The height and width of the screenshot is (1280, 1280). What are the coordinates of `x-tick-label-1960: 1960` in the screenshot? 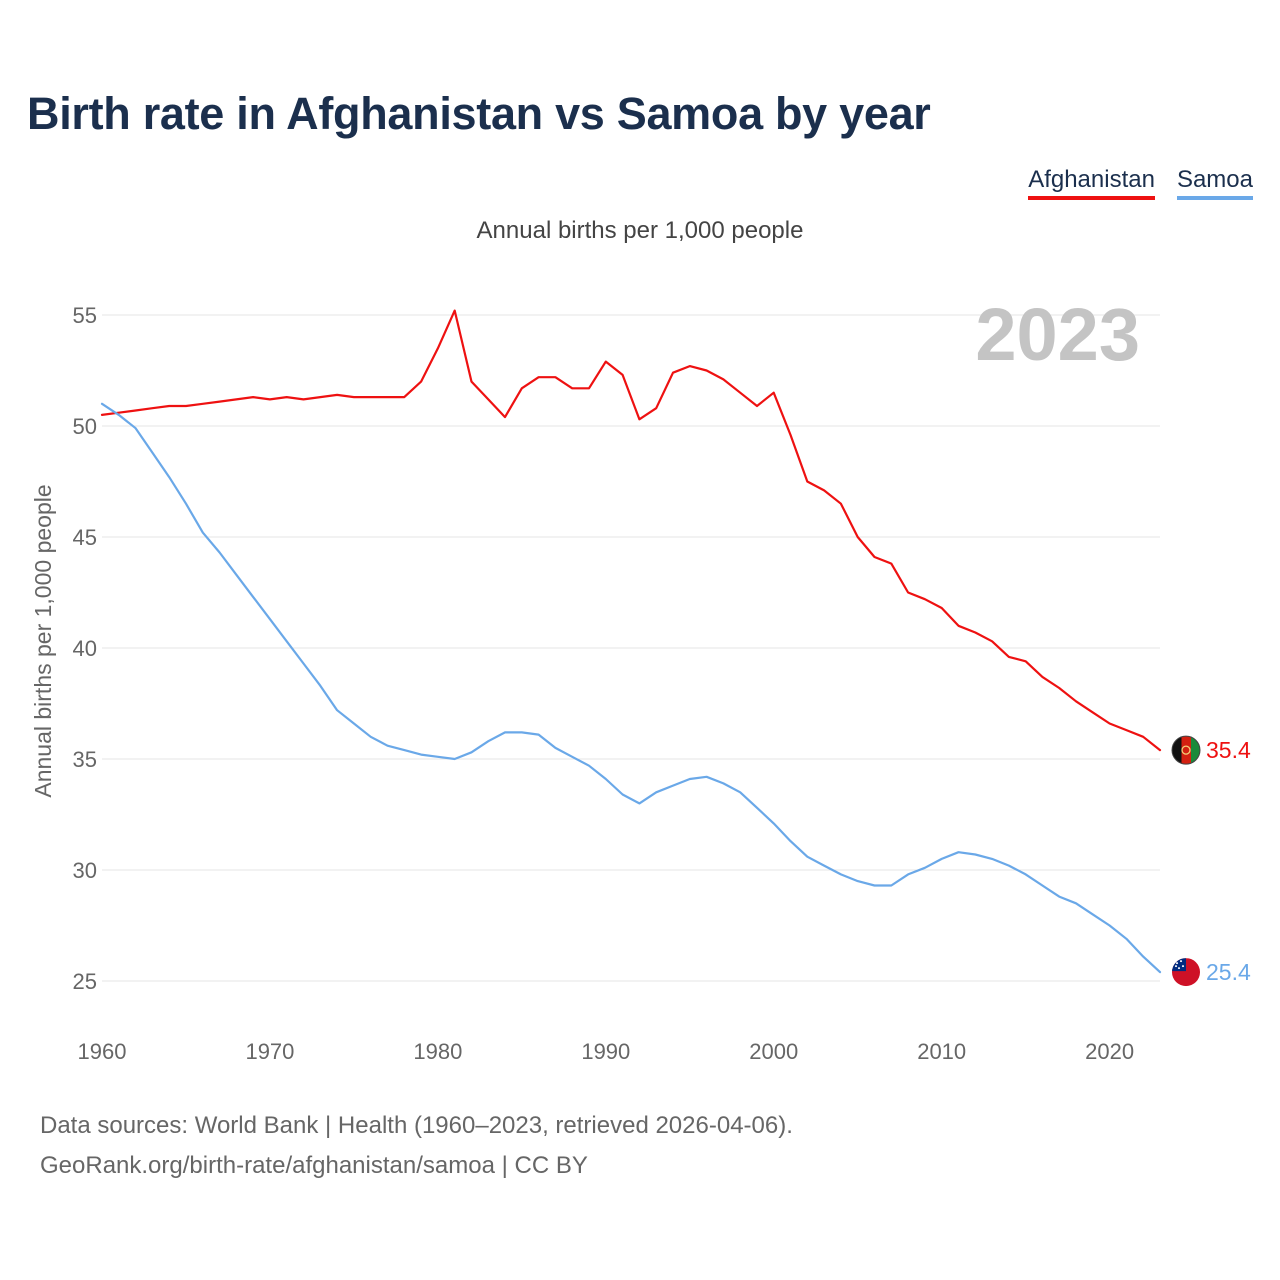 It's located at (102, 1051).